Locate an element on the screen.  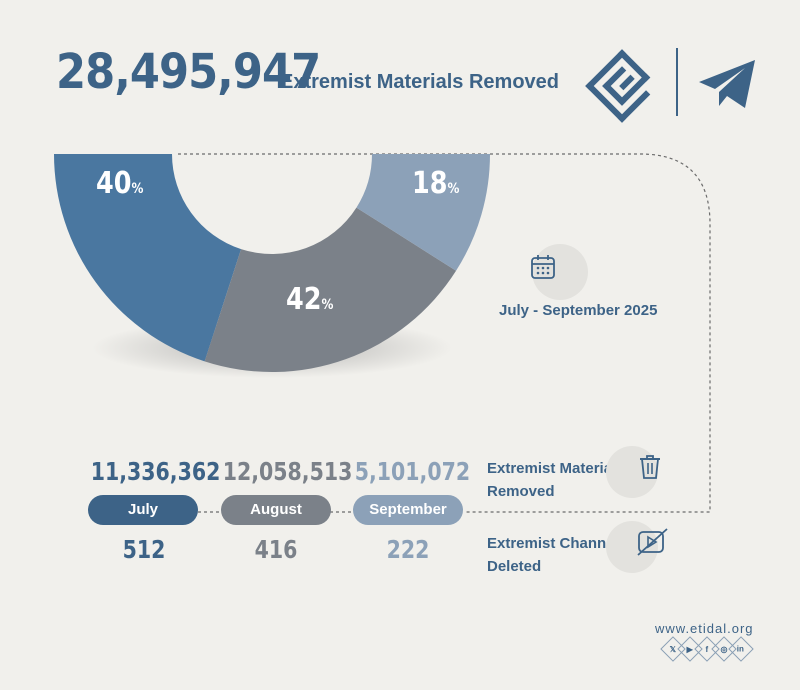
pct-label-september: 18% is located at coordinates (436, 183).